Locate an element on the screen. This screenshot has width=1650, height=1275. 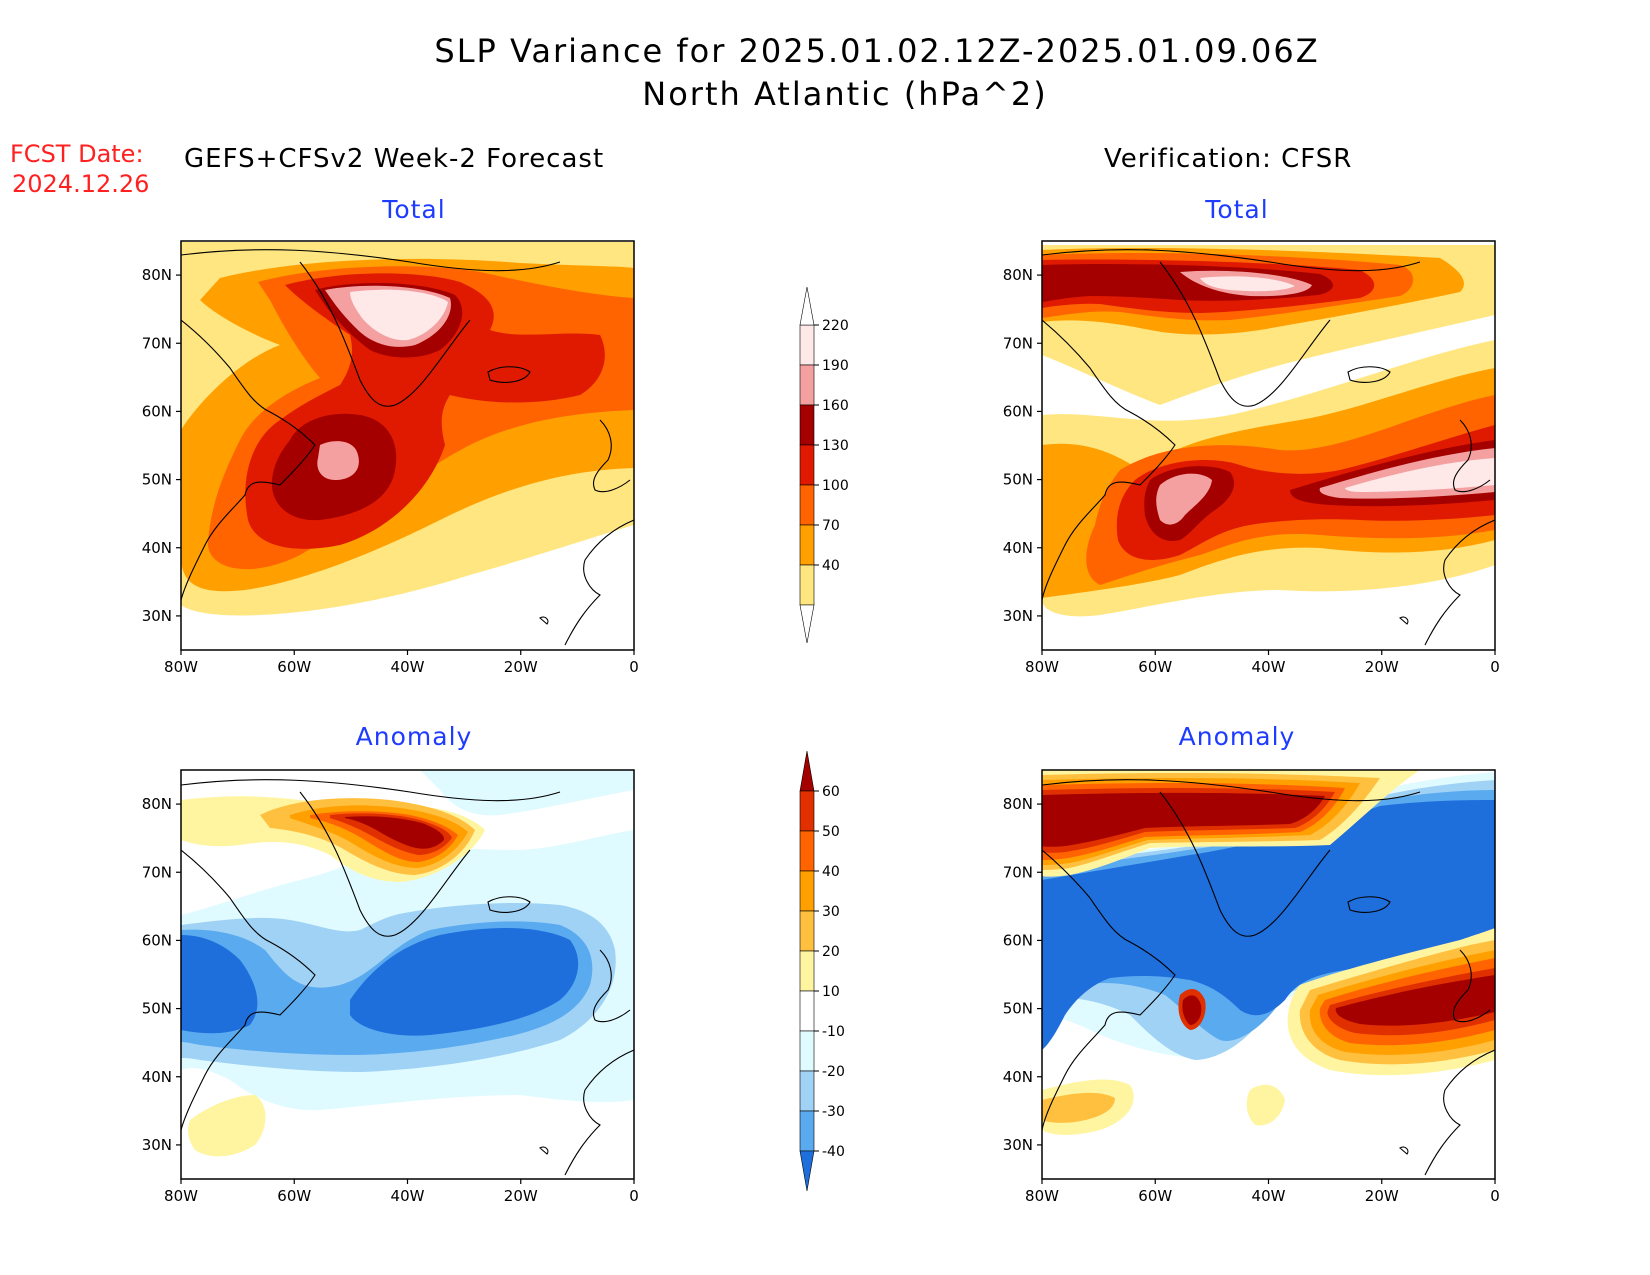
panel-title-verif-total: Total is located at coordinates (1236, 209).